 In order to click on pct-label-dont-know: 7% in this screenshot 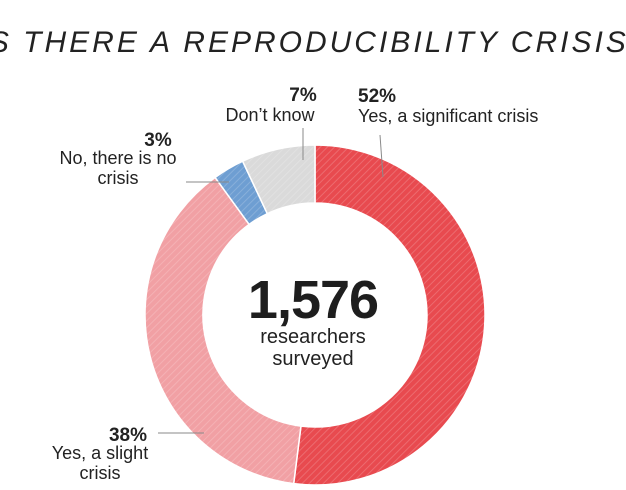, I will do `click(303, 95)`.